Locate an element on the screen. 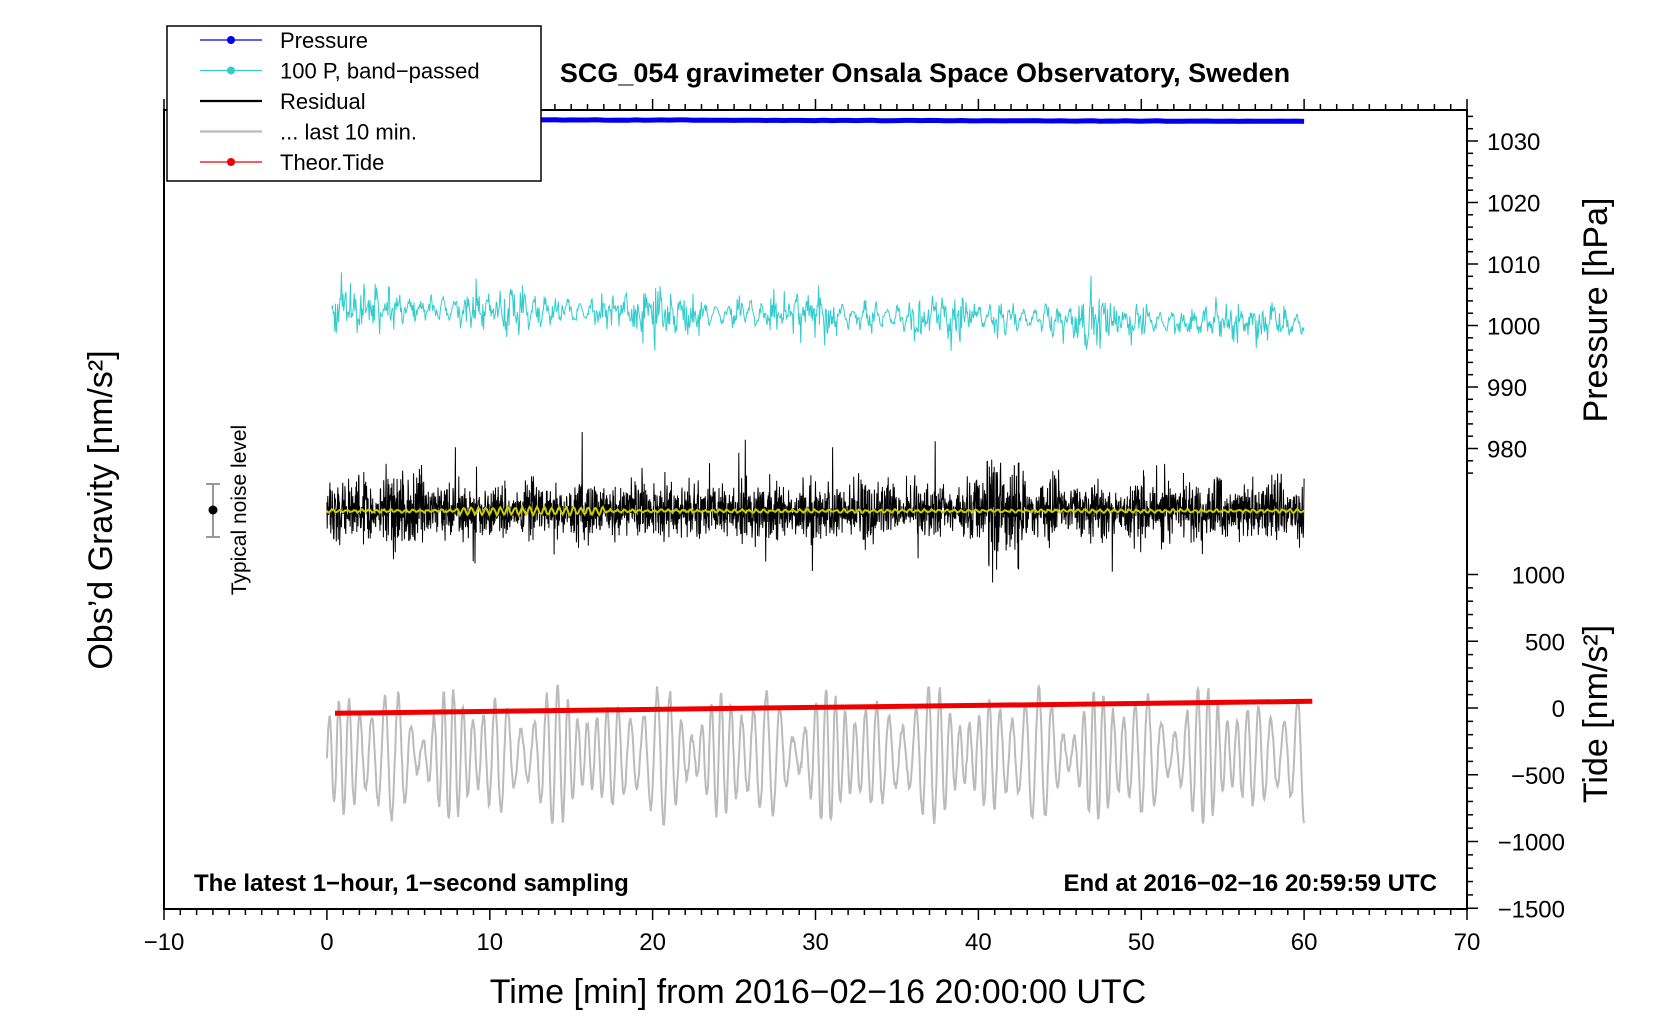 Image resolution: width=1660 pixels, height=1020 pixels. legend-item: Theor.Tide is located at coordinates (292, 162).